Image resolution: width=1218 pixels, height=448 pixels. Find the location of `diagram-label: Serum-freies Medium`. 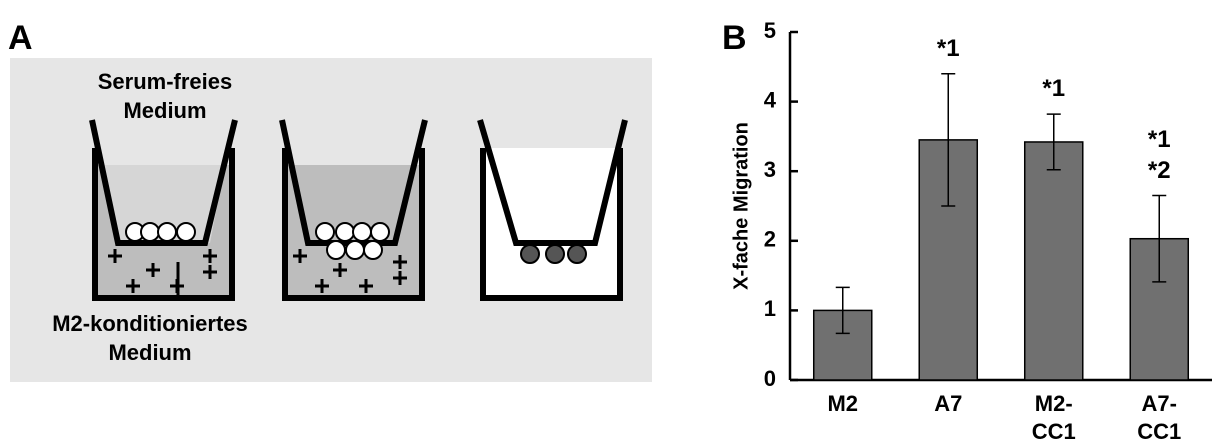

diagram-label: Serum-freies Medium is located at coordinates (165, 96).